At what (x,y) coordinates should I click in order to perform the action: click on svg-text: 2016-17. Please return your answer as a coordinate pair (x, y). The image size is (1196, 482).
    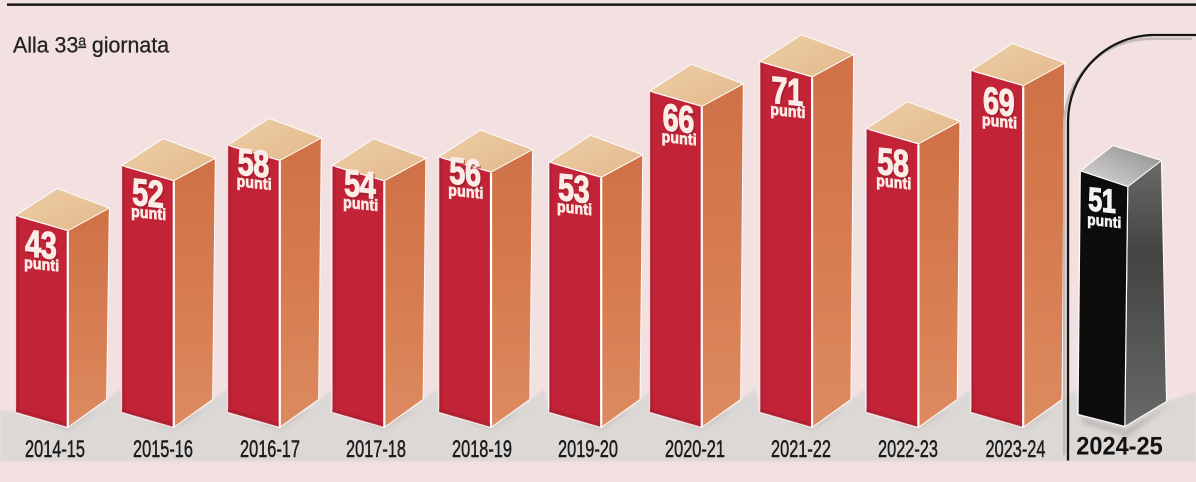
    Looking at the image, I should click on (270, 449).